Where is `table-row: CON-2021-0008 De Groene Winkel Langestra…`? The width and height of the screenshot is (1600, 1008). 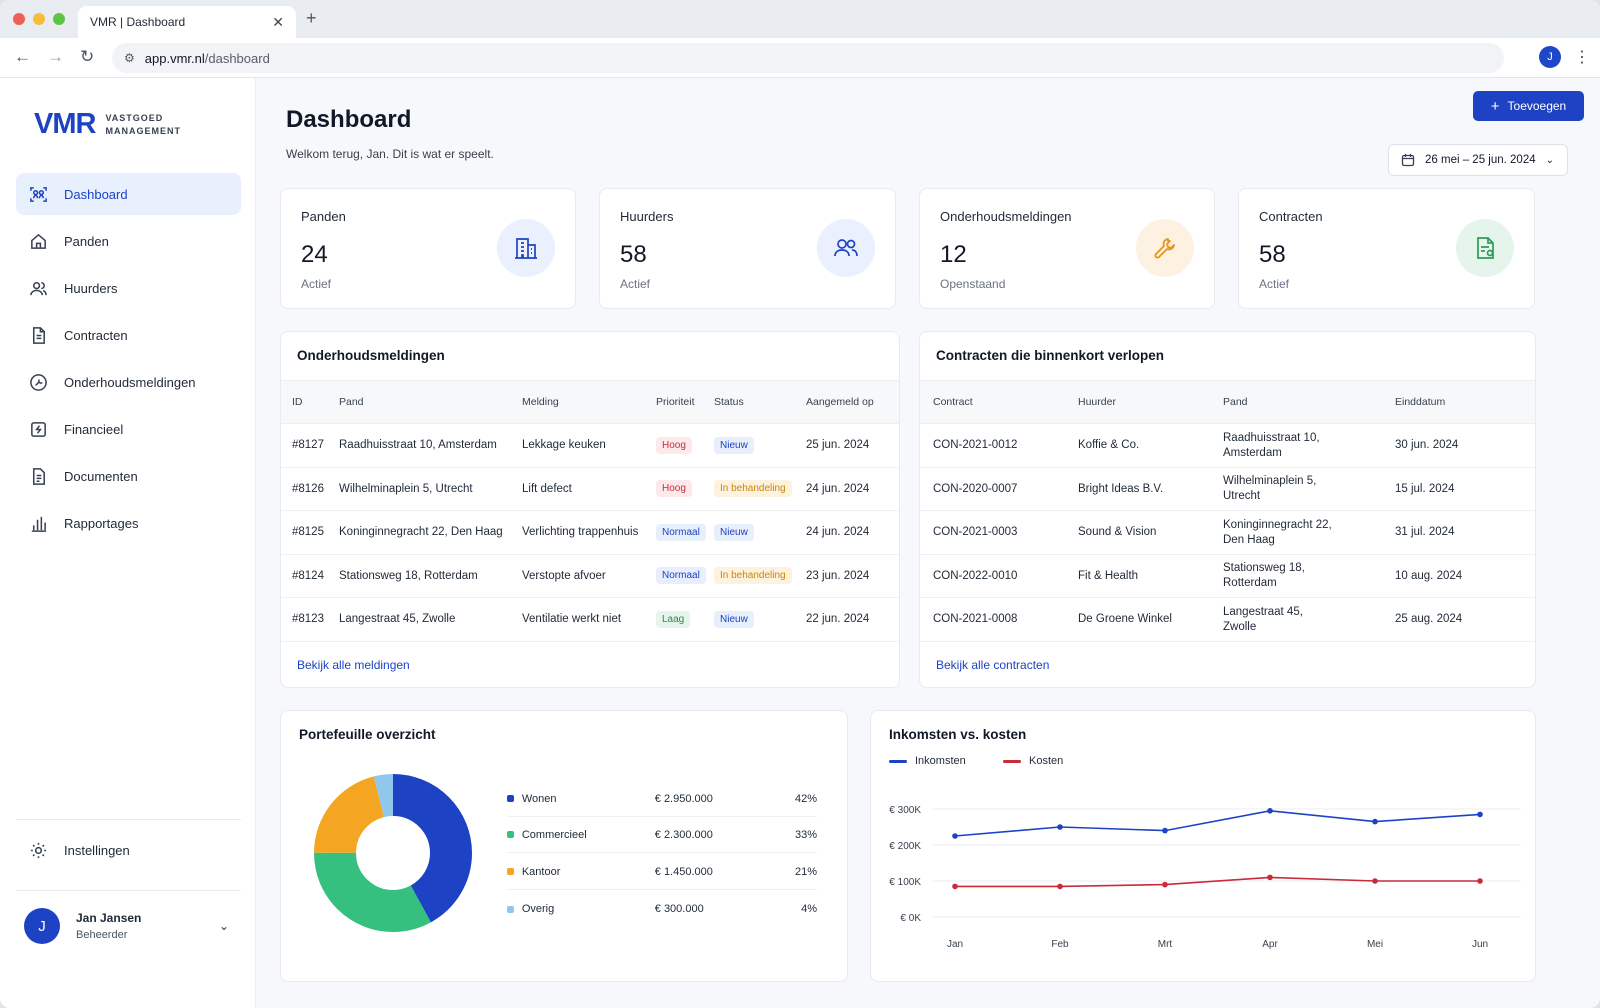
table-row: CON-2021-0008 De Groene Winkel Langestra… is located at coordinates (1227, 619).